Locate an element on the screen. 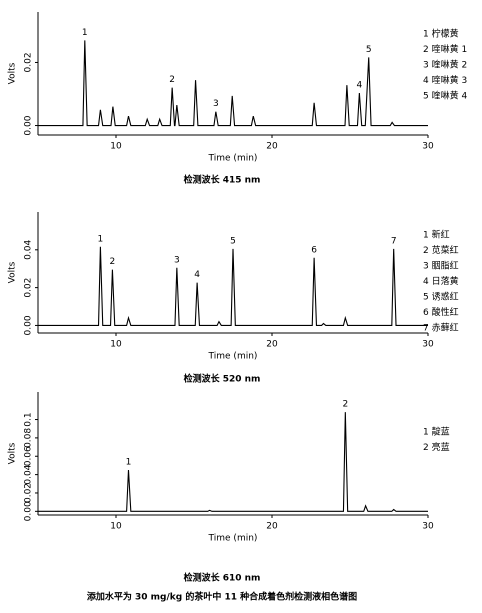  legend-entry: 1 新红 is located at coordinates (436, 235).